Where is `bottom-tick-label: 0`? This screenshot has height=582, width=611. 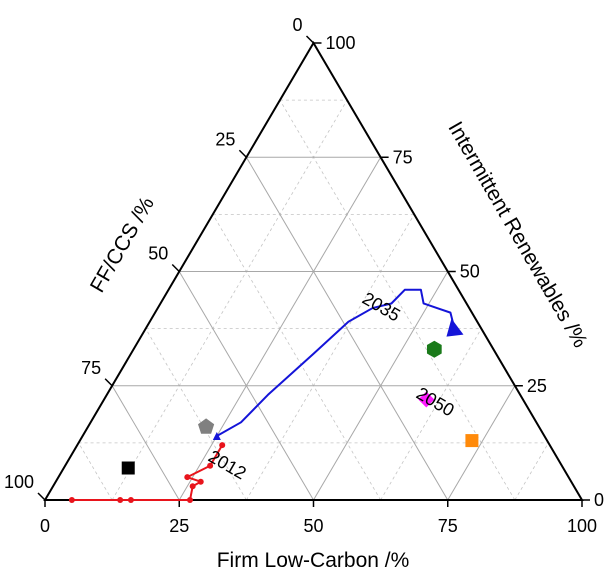 bottom-tick-label: 0 is located at coordinates (45, 526).